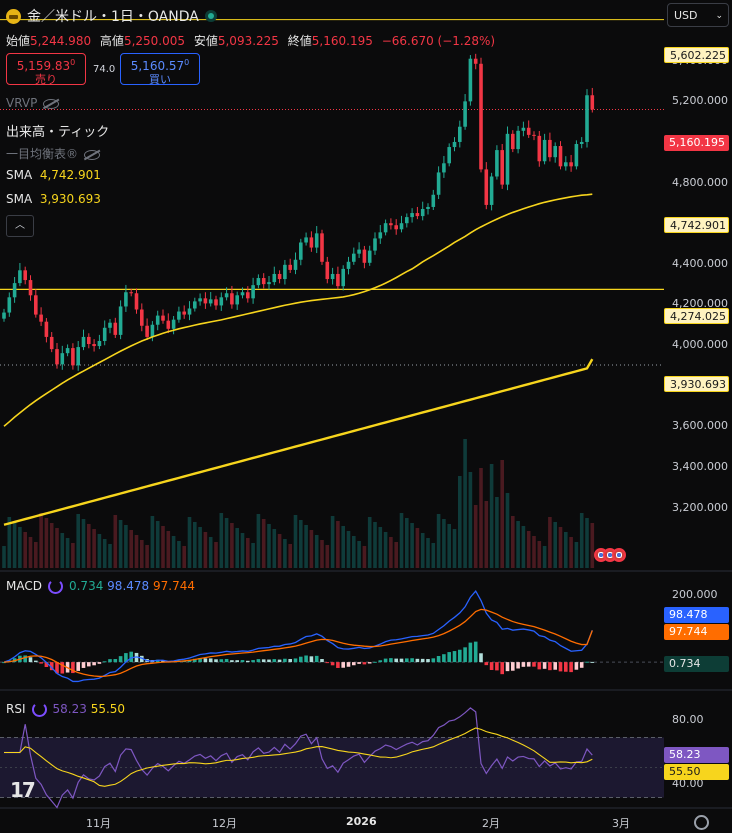 The height and width of the screenshot is (833, 732). I want to click on sell-price: 5,159.83, so click(43, 66).